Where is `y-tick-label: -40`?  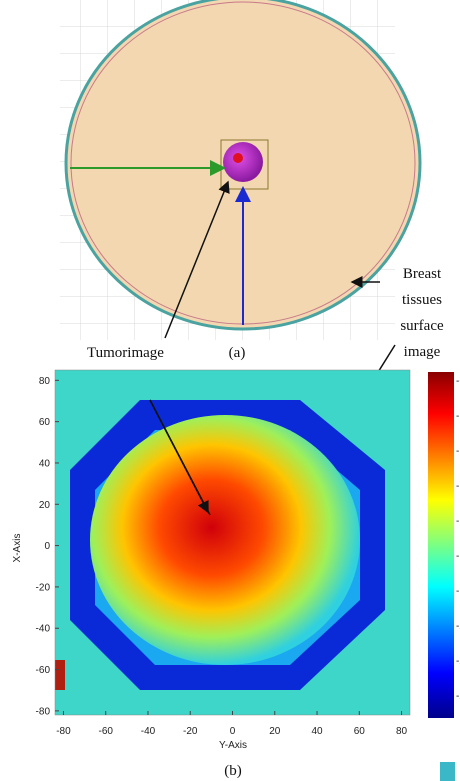 y-tick-label: -40 is located at coordinates (43, 629).